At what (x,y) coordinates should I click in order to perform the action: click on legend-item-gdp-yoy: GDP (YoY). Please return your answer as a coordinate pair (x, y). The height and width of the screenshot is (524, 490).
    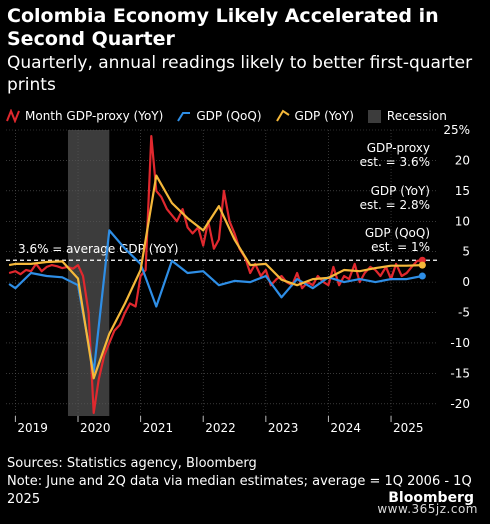
    Looking at the image, I should click on (314, 116).